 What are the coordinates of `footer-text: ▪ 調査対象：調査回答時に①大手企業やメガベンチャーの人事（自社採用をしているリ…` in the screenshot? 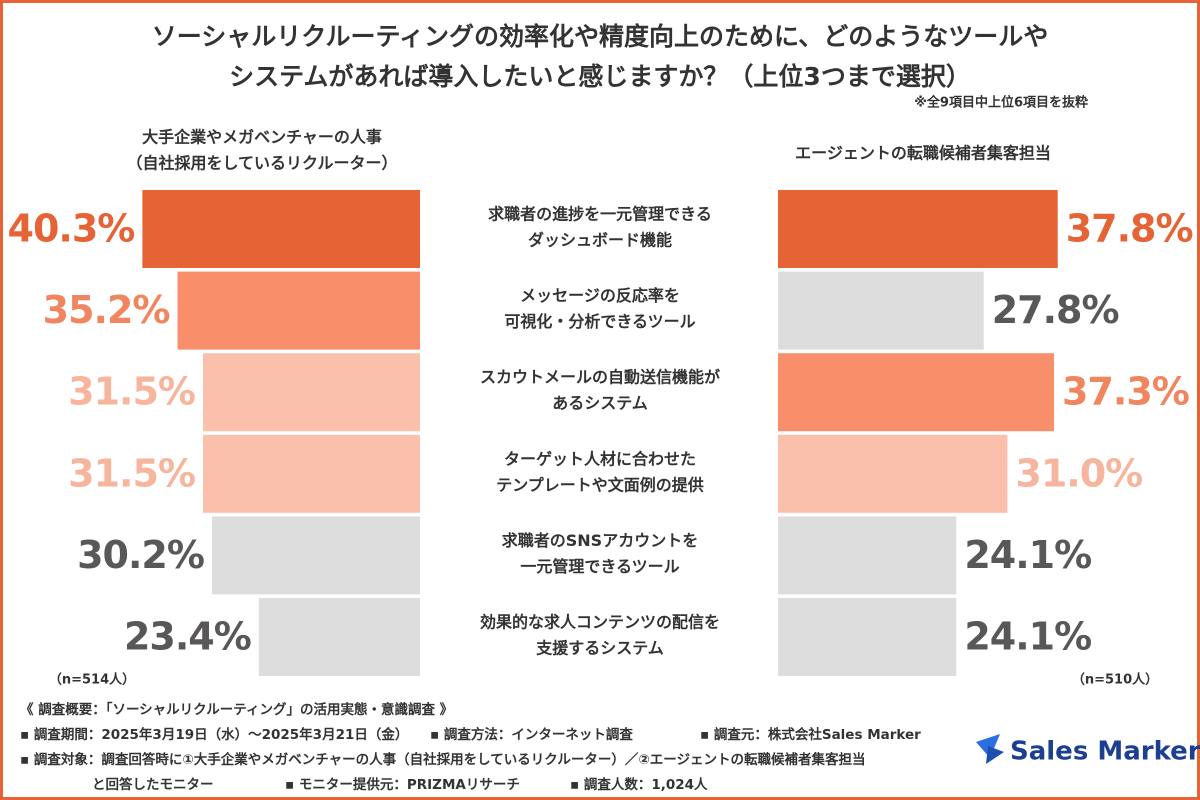 It's located at (443, 759).